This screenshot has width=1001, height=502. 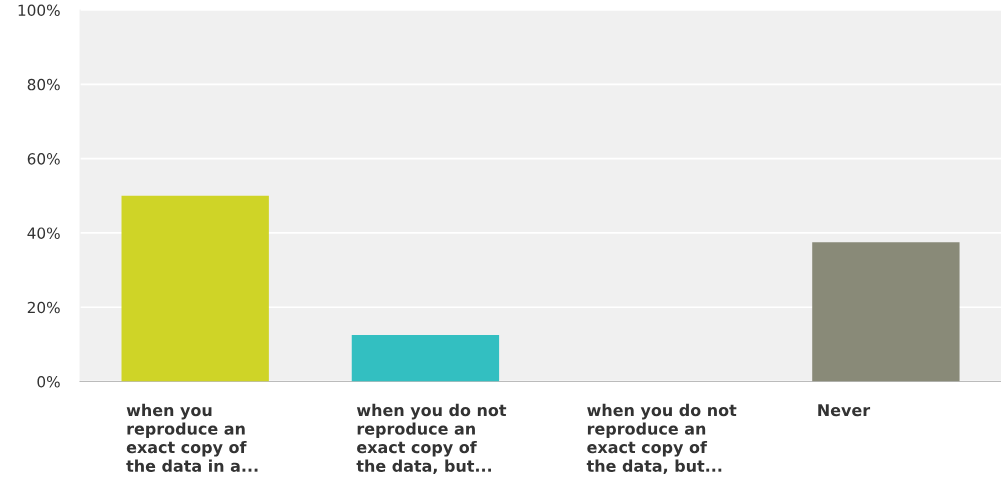 I want to click on y-tick-label: 100%, so click(x=39, y=10).